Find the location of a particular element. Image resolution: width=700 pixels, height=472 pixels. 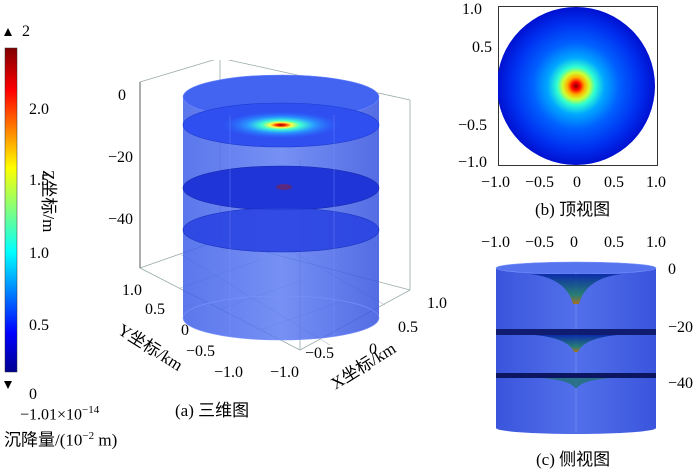

z-tick: −20 is located at coordinates (121, 157).